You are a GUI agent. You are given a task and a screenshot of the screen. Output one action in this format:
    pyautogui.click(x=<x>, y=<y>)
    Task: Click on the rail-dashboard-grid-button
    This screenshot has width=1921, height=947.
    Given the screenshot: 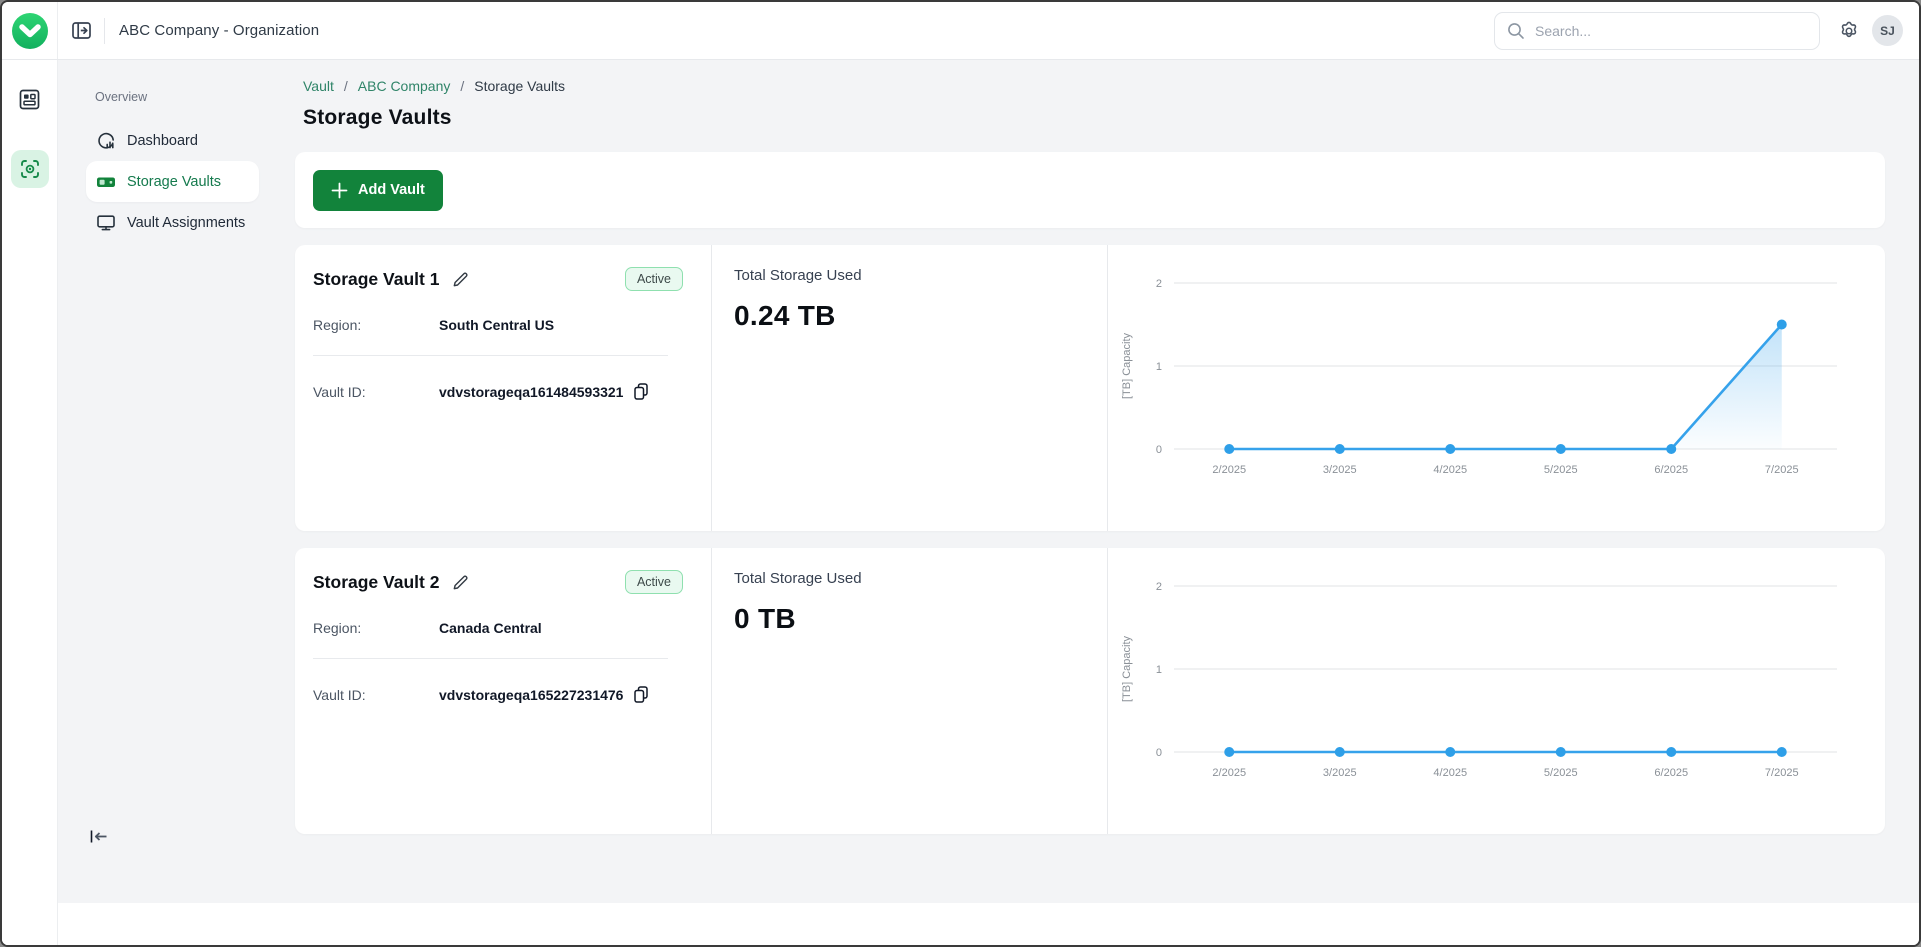 What is the action you would take?
    pyautogui.click(x=30, y=99)
    